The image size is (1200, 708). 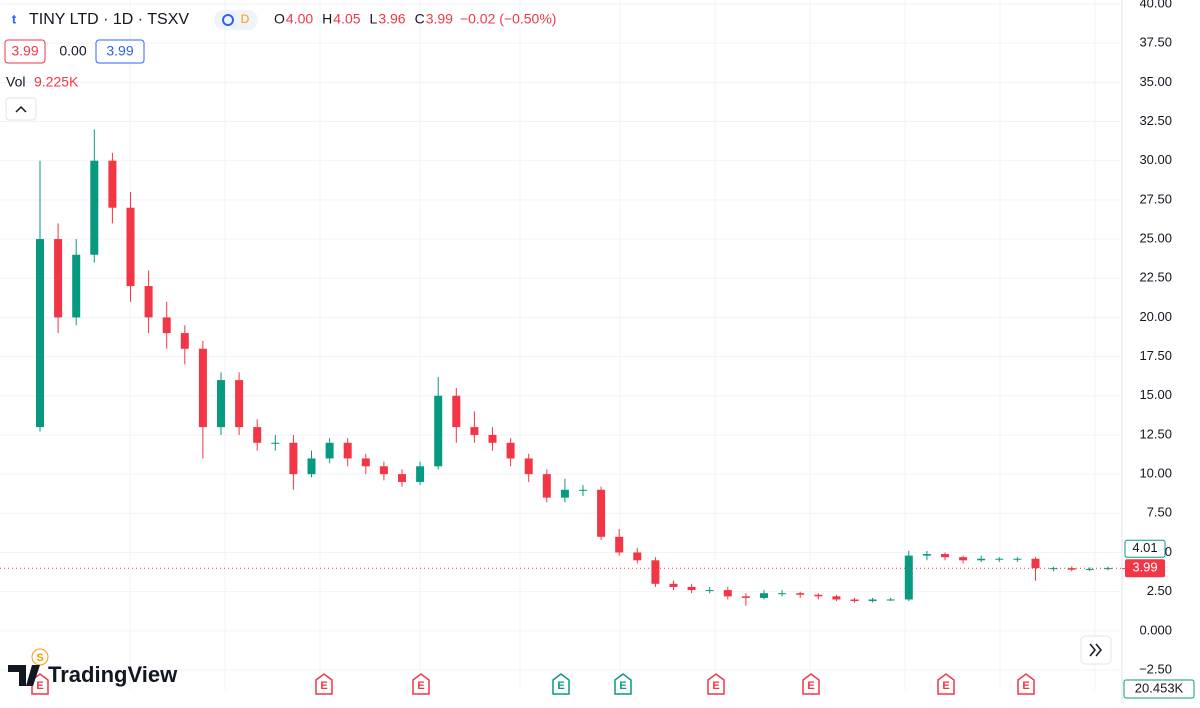 What do you see at coordinates (391, 19) in the screenshot?
I see `ohlc-value: 3.96` at bounding box center [391, 19].